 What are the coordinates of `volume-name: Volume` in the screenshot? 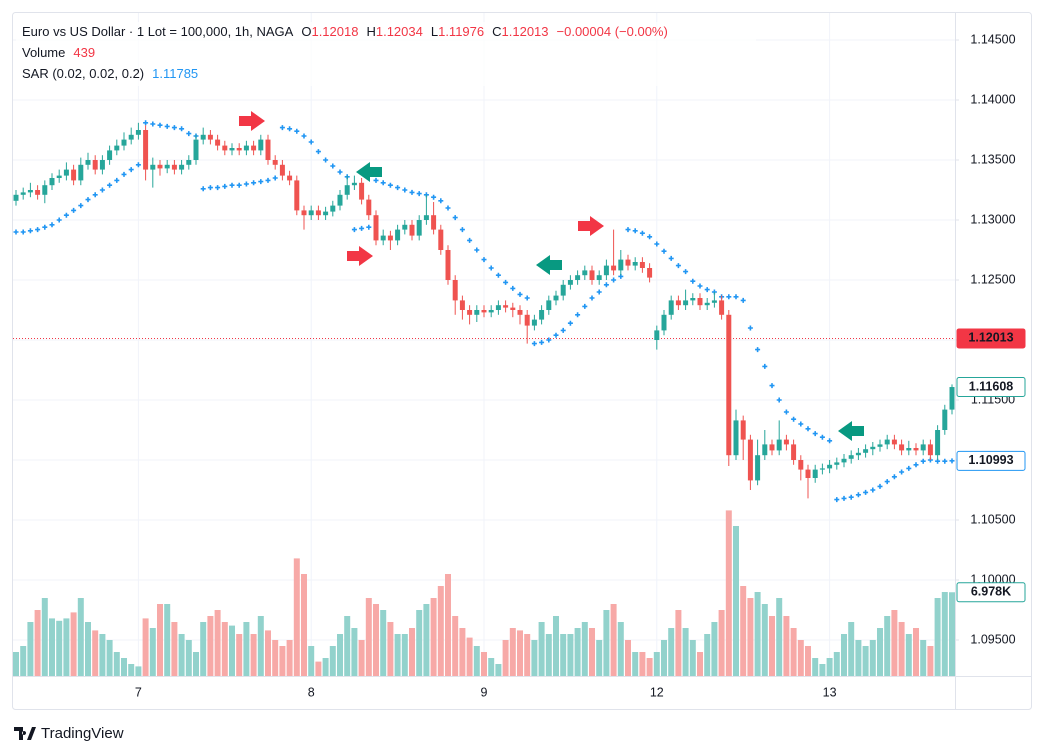 It's located at (43, 52).